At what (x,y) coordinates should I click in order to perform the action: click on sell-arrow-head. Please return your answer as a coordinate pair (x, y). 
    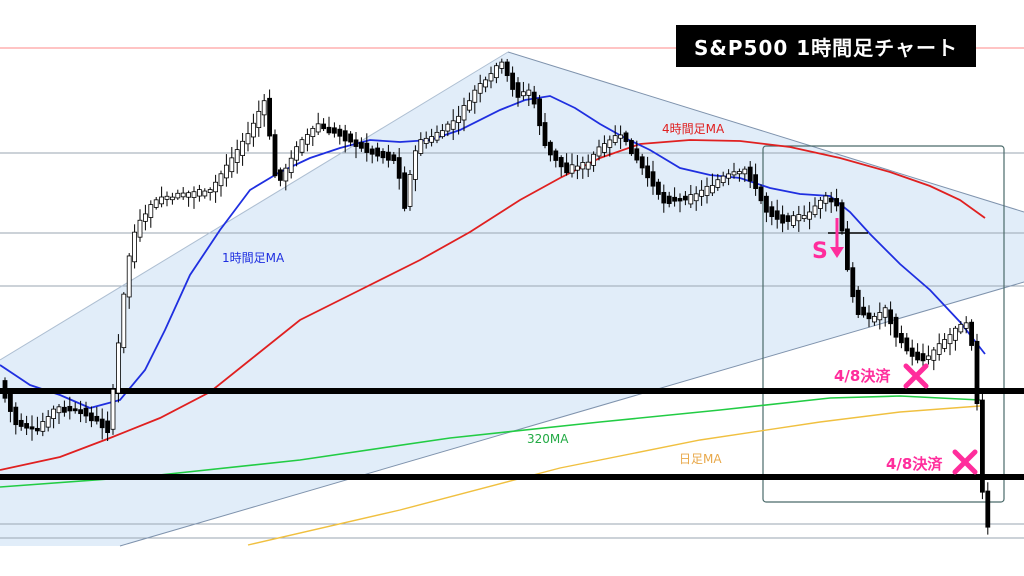
    Looking at the image, I should click on (837, 252).